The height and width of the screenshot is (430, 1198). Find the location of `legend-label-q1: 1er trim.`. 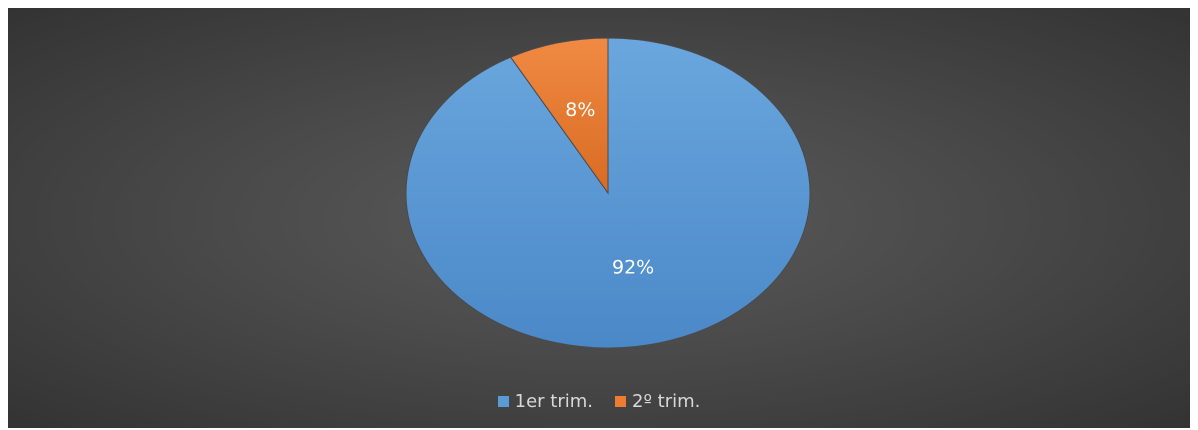

legend-label-q1: 1er trim. is located at coordinates (553, 401).